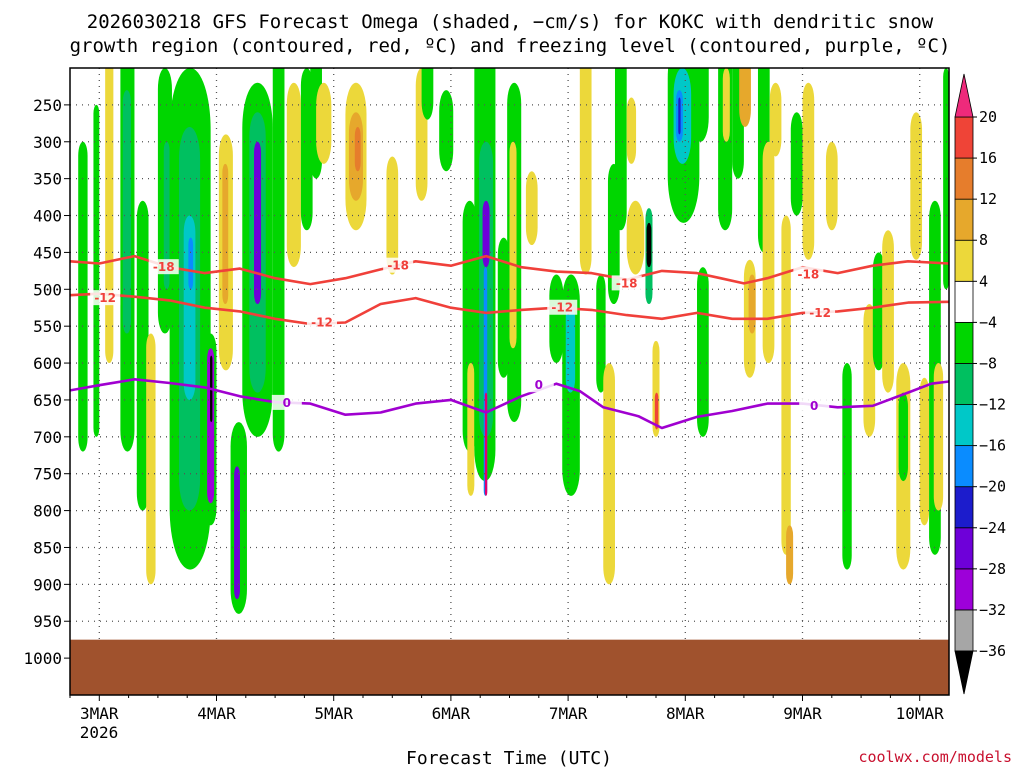 This screenshot has height=768, width=1024. What do you see at coordinates (992, 610) in the screenshot?
I see `colorbar-label: −32` at bounding box center [992, 610].